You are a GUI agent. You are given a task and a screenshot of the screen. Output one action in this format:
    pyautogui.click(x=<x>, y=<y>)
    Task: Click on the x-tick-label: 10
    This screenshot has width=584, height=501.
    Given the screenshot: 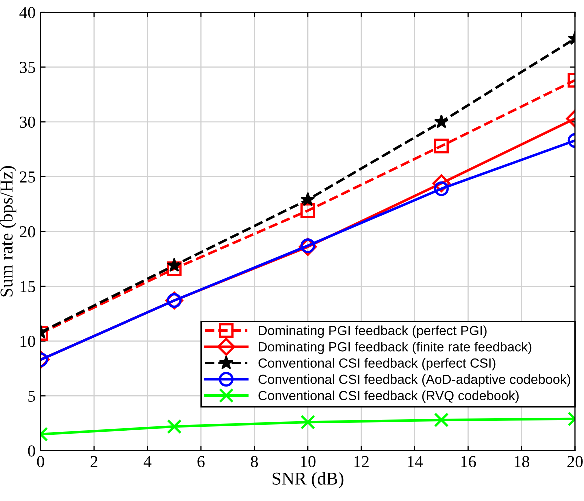 What is the action you would take?
    pyautogui.click(x=308, y=462)
    